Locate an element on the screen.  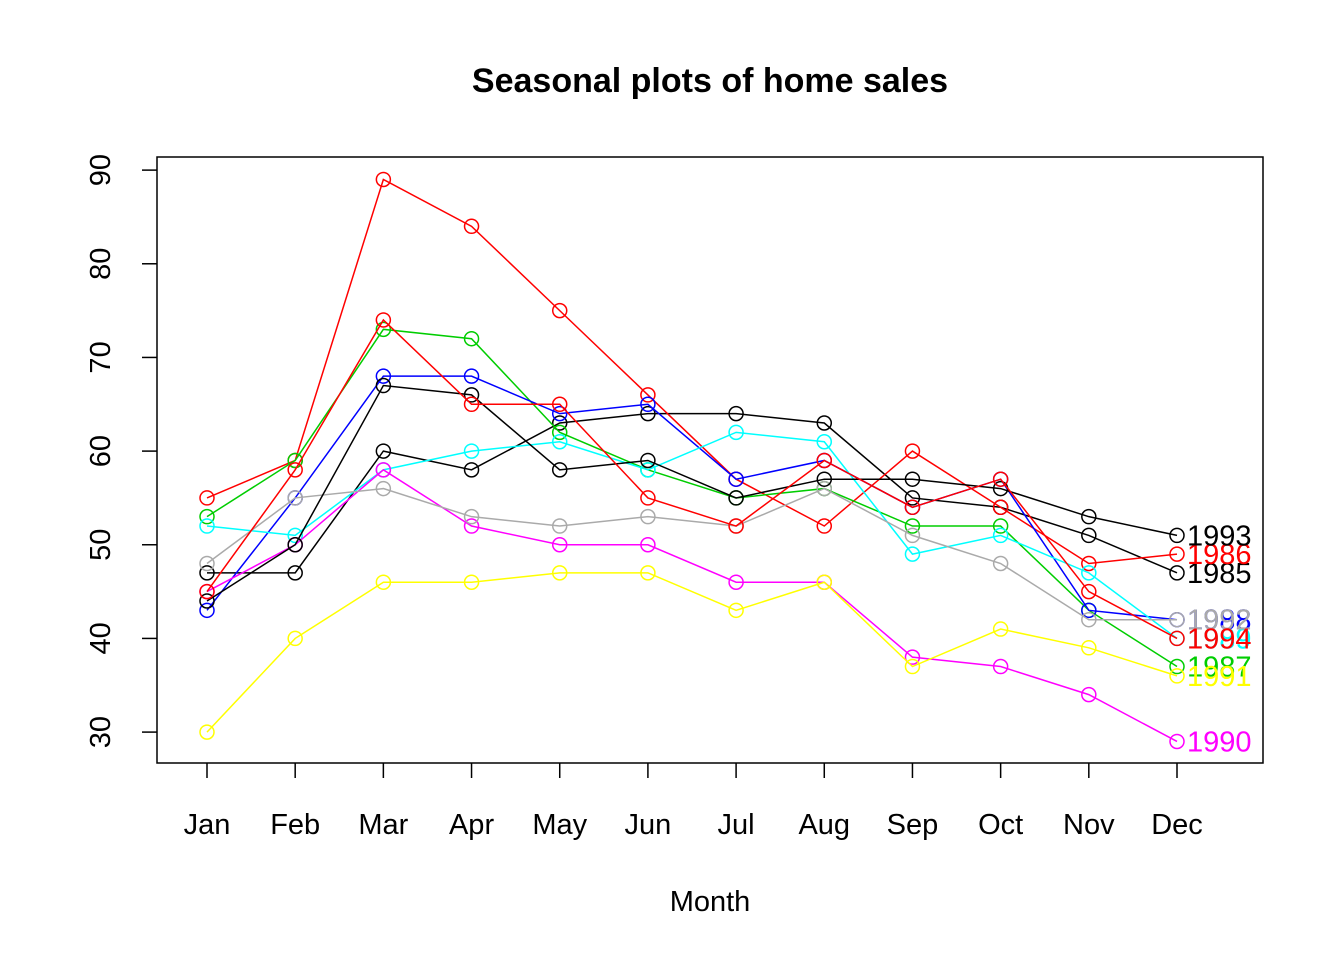
x-tick-label: Dec is located at coordinates (1177, 825).